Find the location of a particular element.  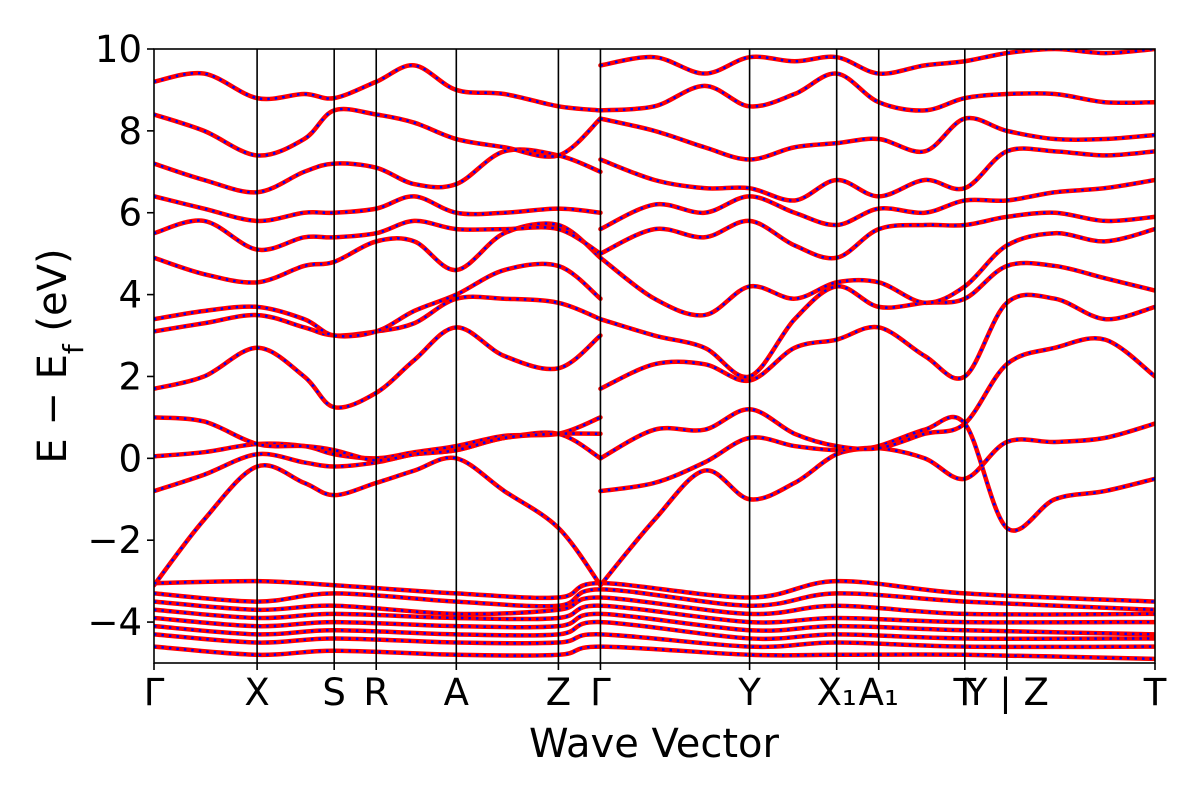

y-tick-label: 2 is located at coordinates (130, 376).